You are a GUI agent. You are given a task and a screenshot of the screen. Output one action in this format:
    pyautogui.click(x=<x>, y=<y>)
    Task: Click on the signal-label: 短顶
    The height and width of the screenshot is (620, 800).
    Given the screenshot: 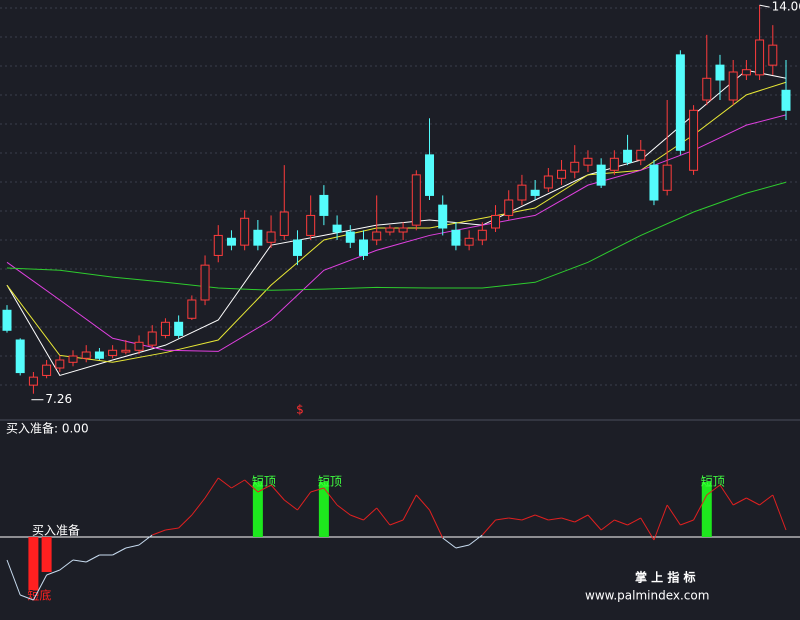 What is the action you would take?
    pyautogui.click(x=713, y=482)
    